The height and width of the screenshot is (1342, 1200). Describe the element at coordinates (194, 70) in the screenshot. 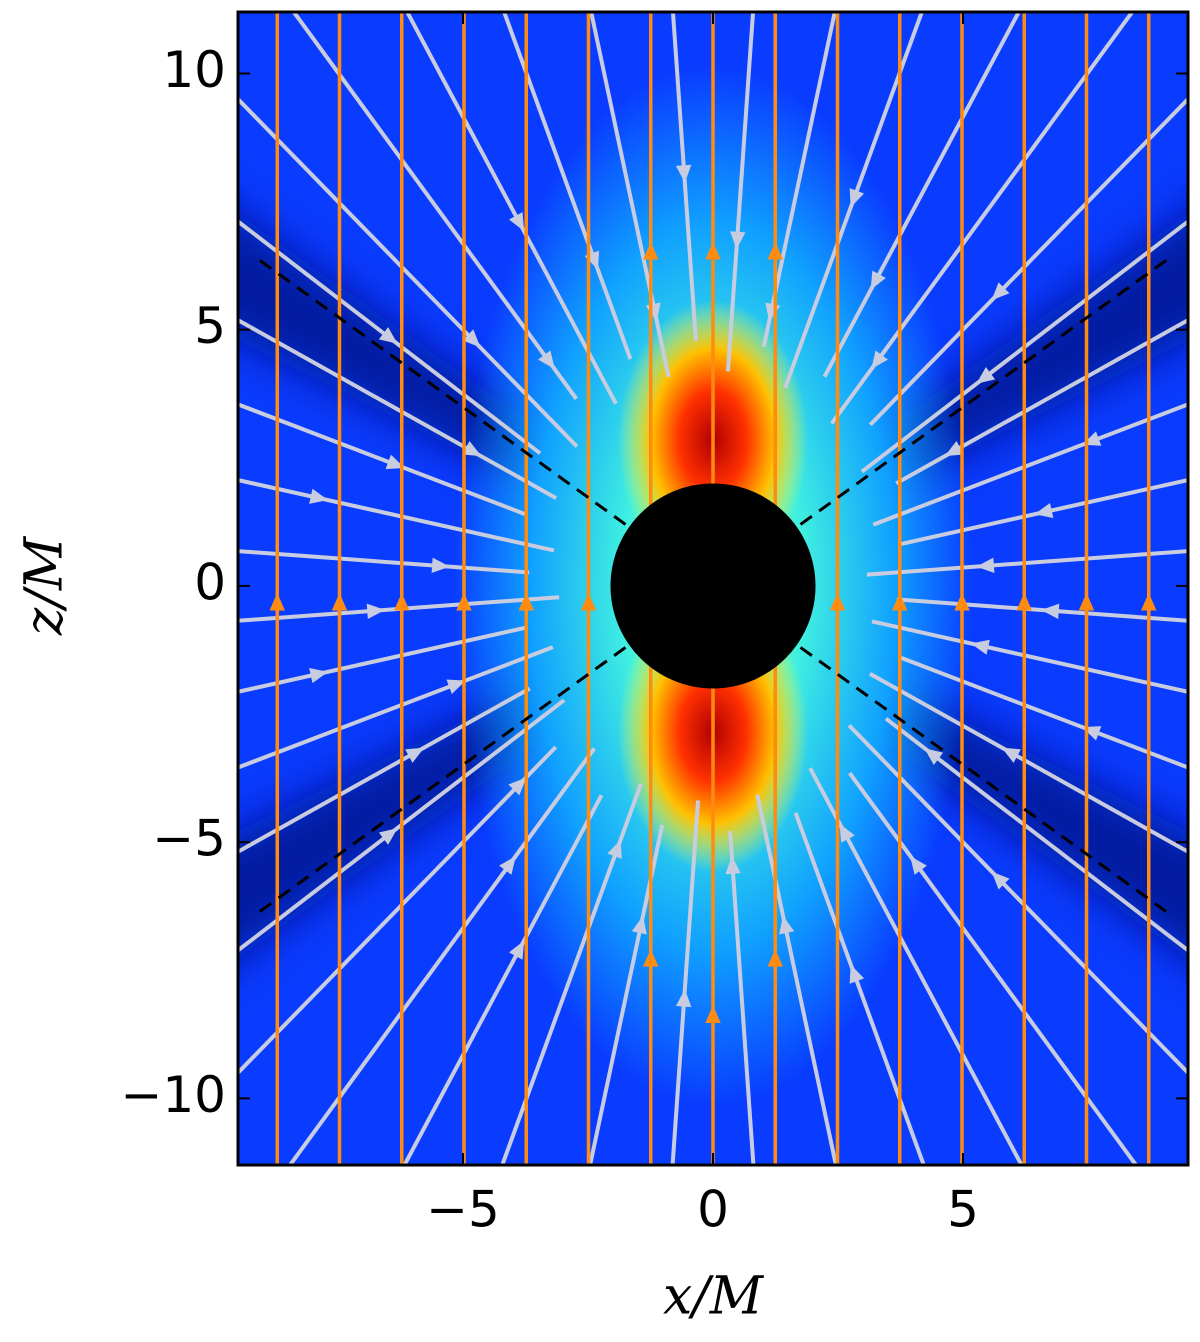

I see `y-tick-label: 10` at that location.